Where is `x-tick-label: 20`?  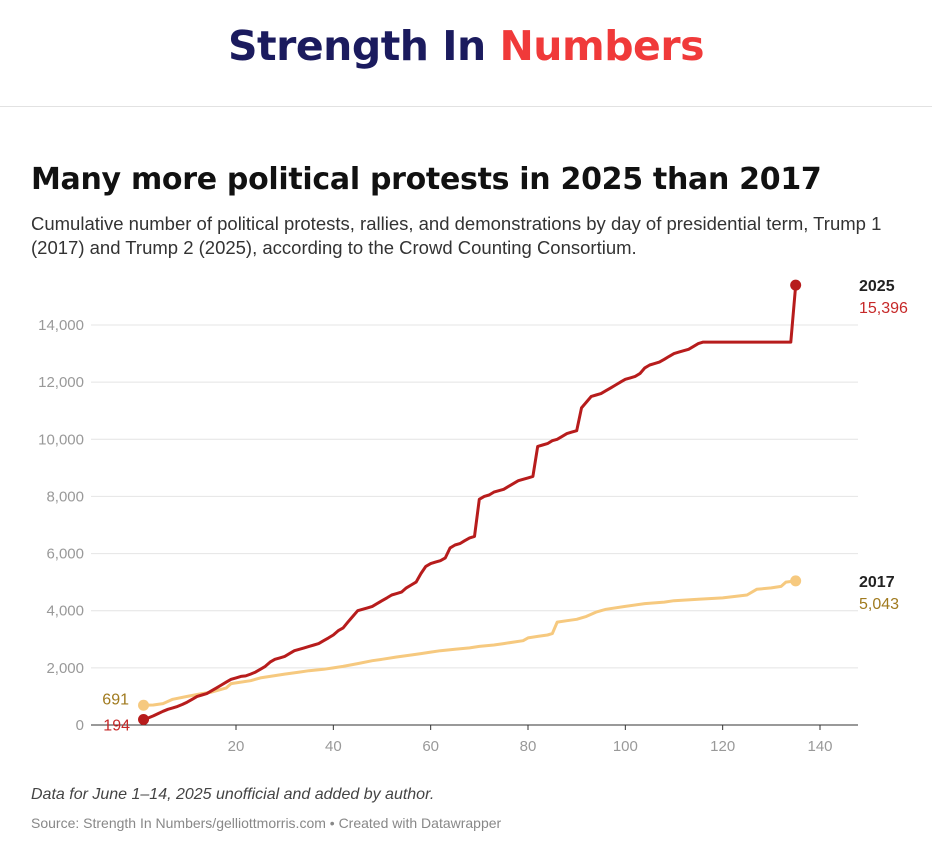
x-tick-label: 20 is located at coordinates (236, 746).